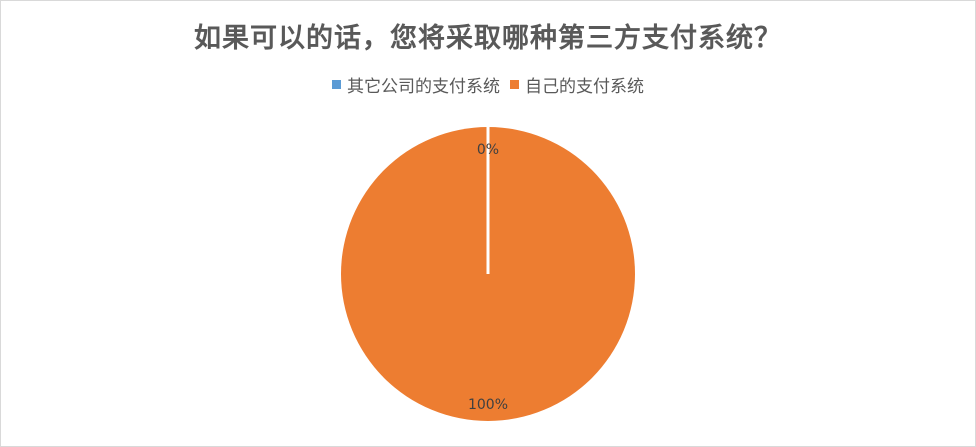 The image size is (976, 447). What do you see at coordinates (488, 405) in the screenshot?
I see `data-label: 100%` at bounding box center [488, 405].